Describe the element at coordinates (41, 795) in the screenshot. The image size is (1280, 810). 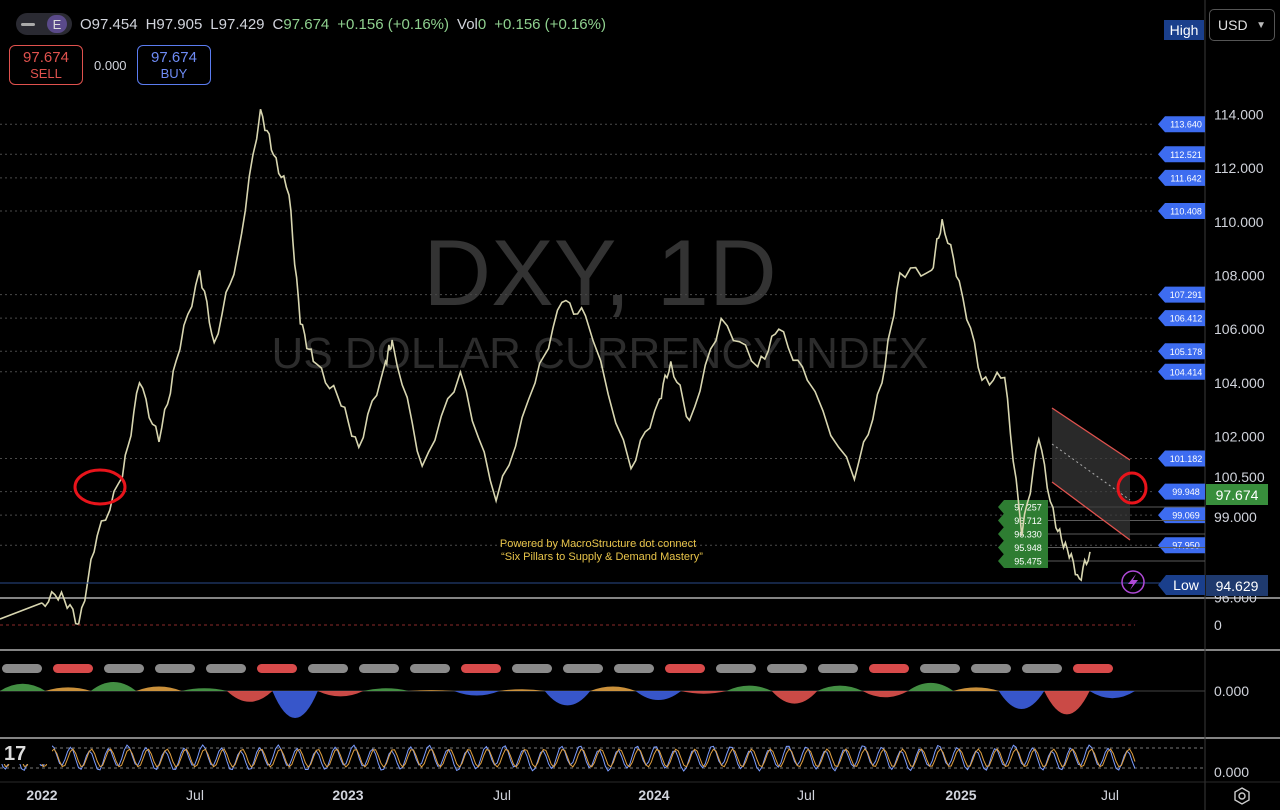
I see `x-tick-label: 2022` at that location.